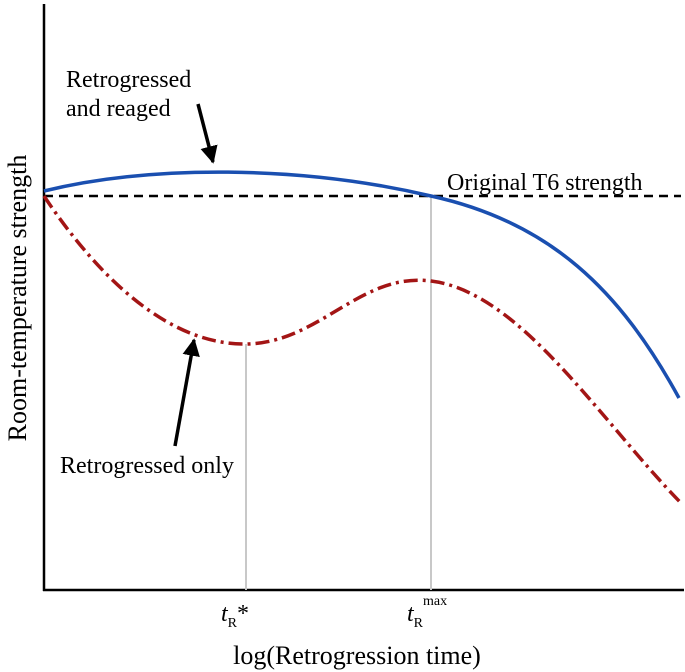 The width and height of the screenshot is (685, 672). Describe the element at coordinates (147, 466) in the screenshot. I see `annotation-retro: Retrogressed only` at that location.